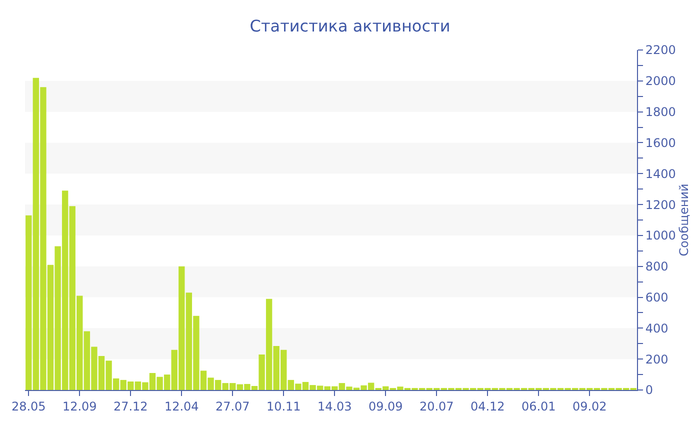 This screenshot has width=700, height=430. Describe the element at coordinates (589, 406) in the screenshot. I see `x-tick-label: 09.02` at that location.